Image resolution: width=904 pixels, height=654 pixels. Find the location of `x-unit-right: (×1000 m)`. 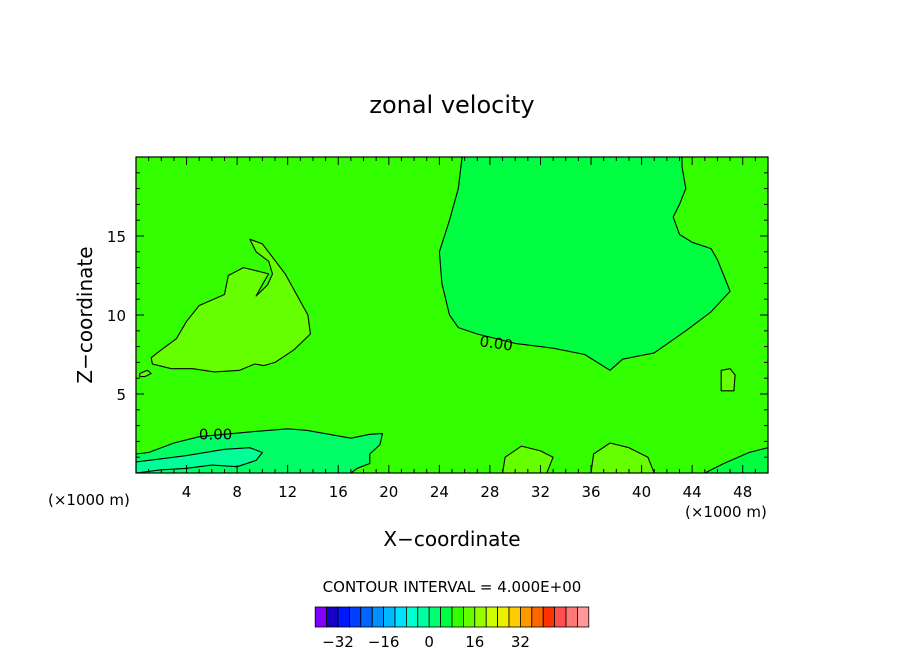

x-unit-right: (×1000 m) is located at coordinates (726, 512).